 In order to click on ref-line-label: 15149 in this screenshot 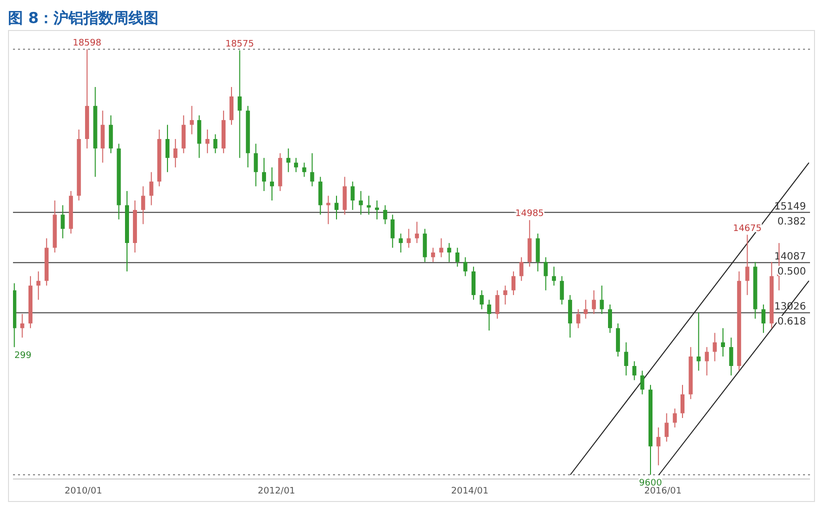, I will do `click(790, 206)`.